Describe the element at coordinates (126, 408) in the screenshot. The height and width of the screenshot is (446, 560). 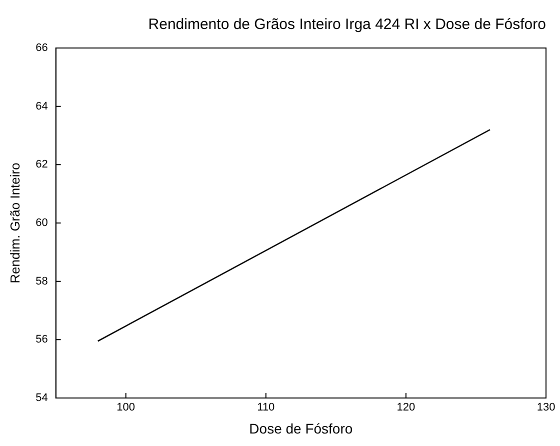
I see `x-tick-label: 100` at that location.